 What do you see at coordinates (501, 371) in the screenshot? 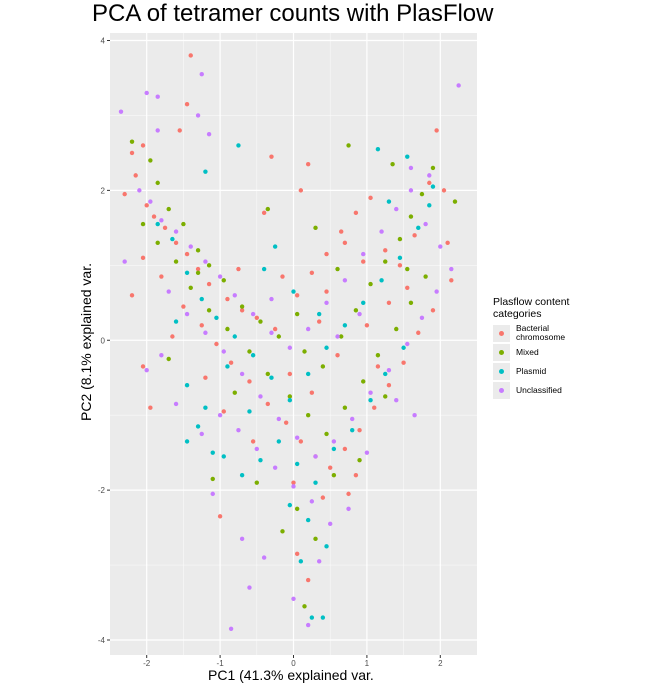
I see `legend-key-plasmid` at bounding box center [501, 371].